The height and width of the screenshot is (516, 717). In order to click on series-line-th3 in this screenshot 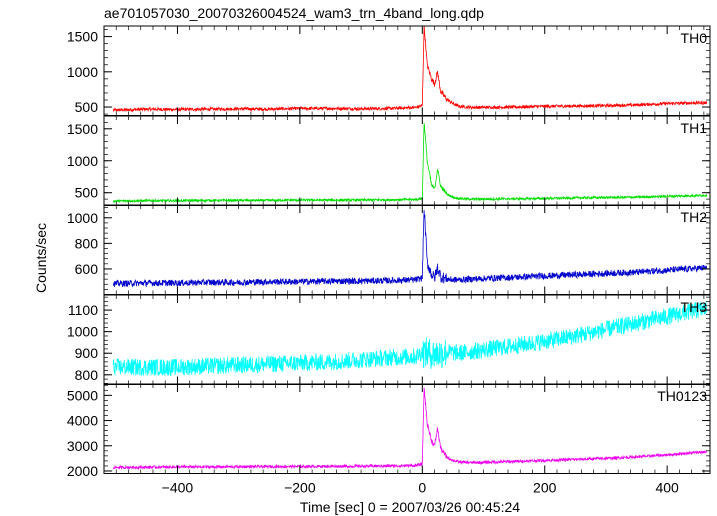, I will do `click(410, 339)`.